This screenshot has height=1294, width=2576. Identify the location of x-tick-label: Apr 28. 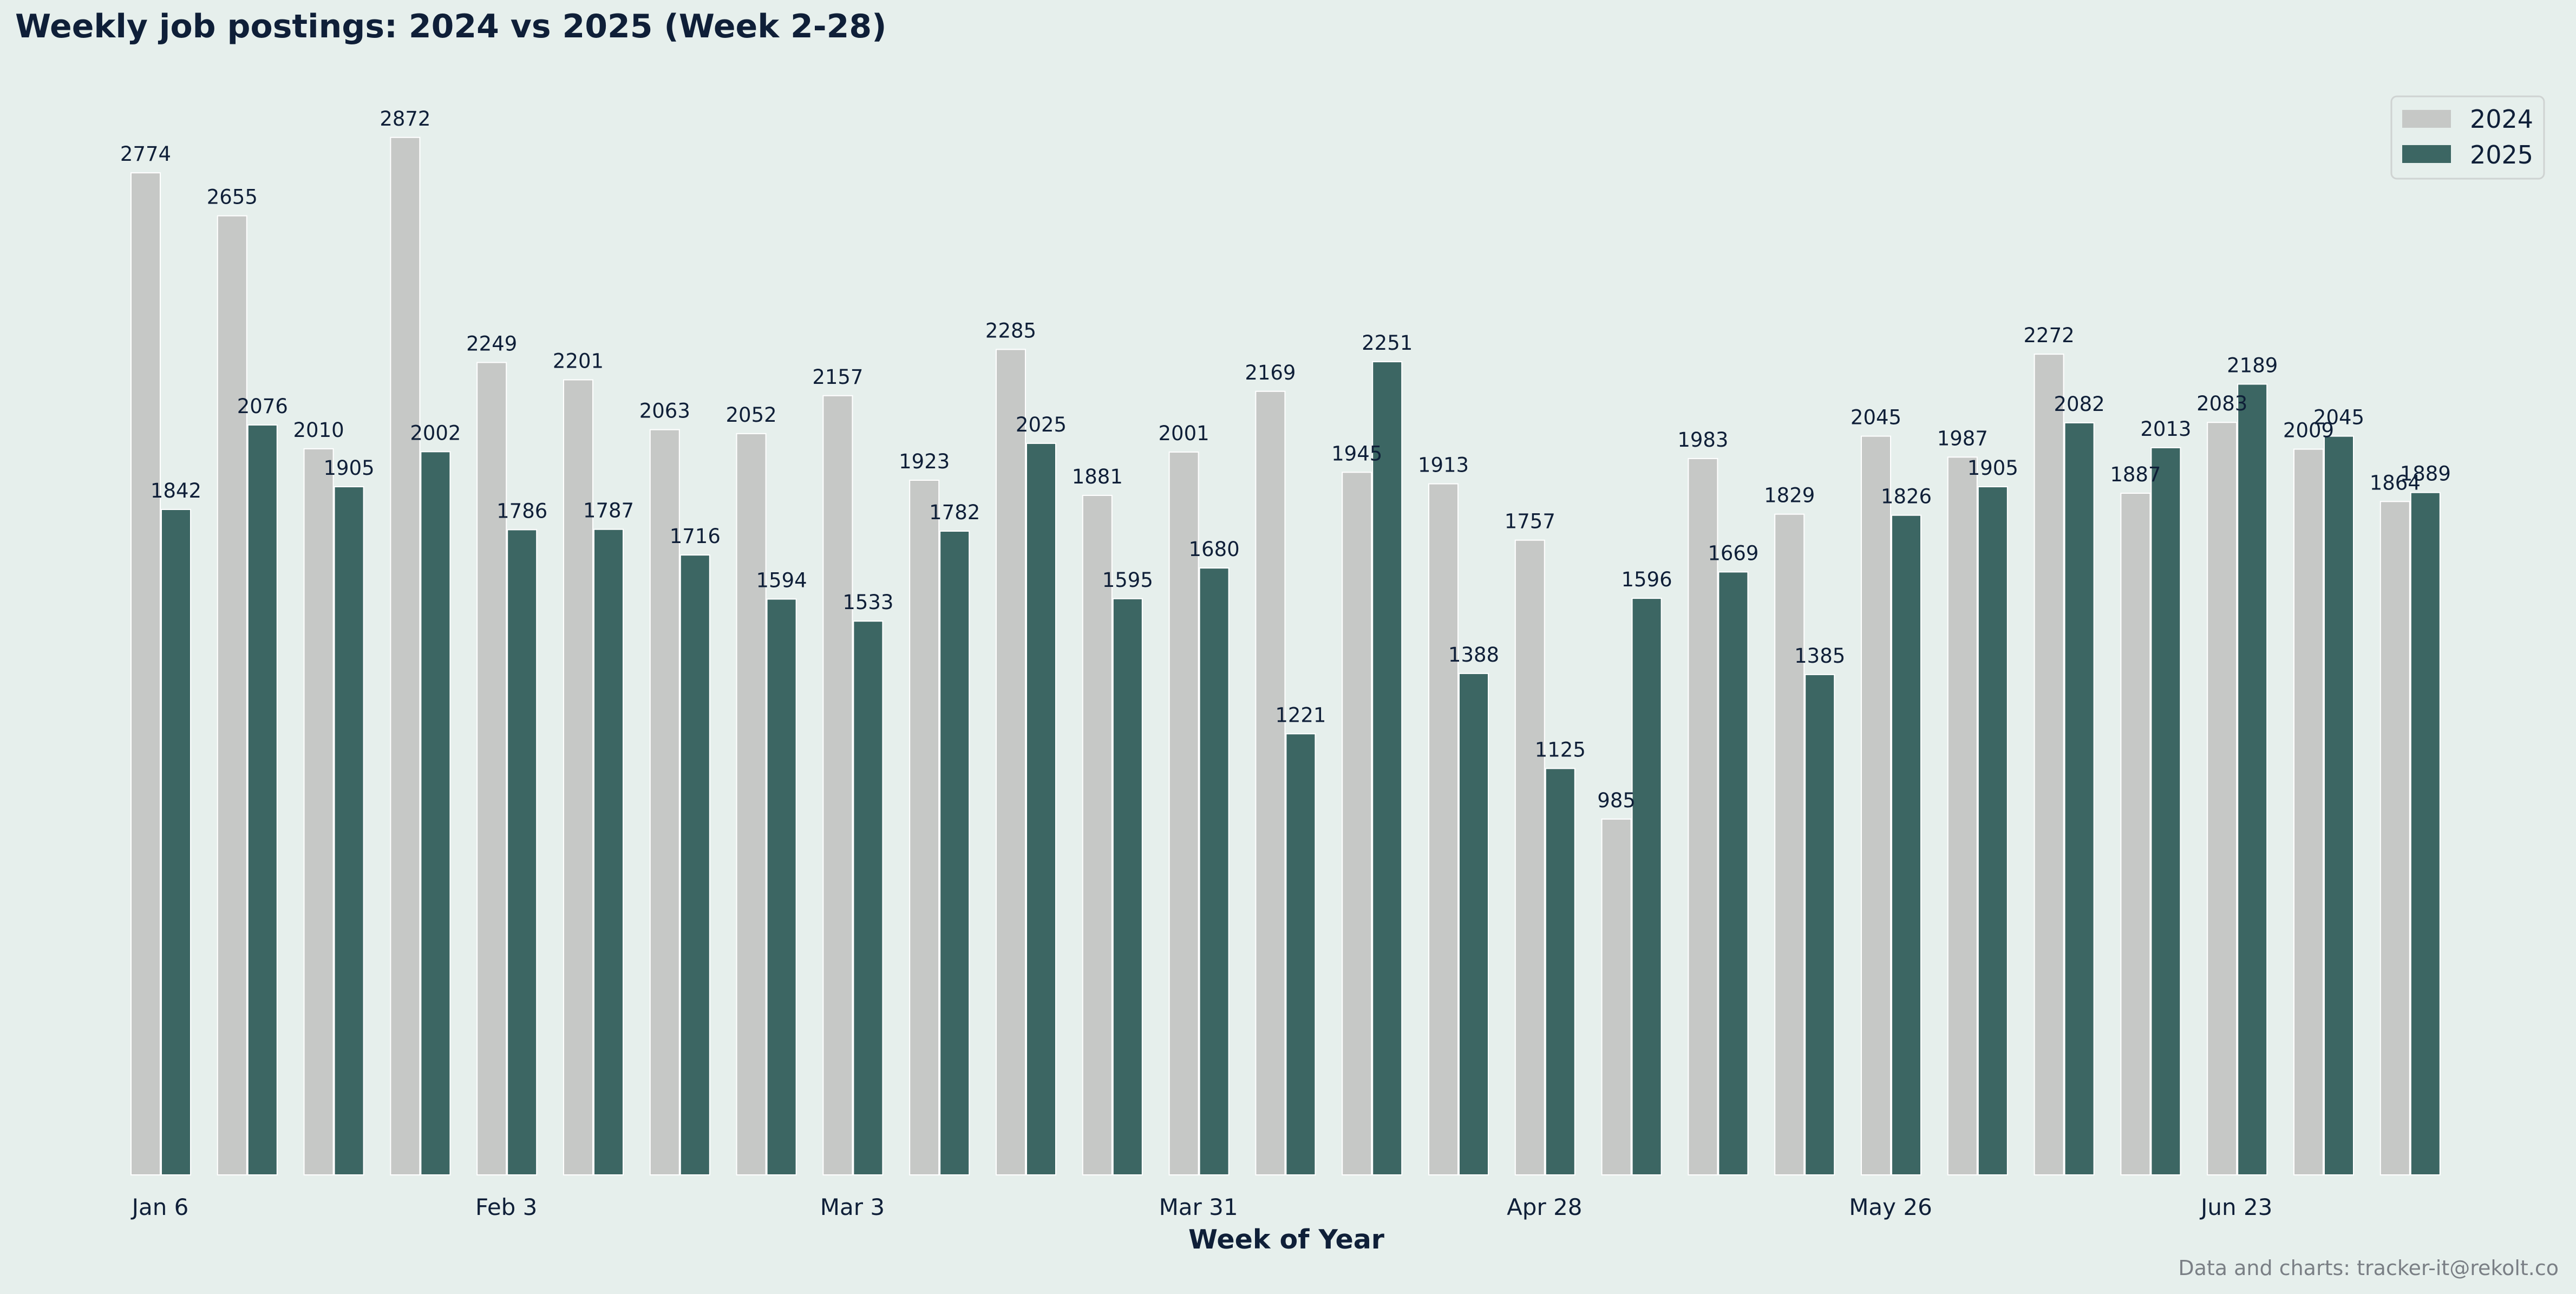
(1545, 1207).